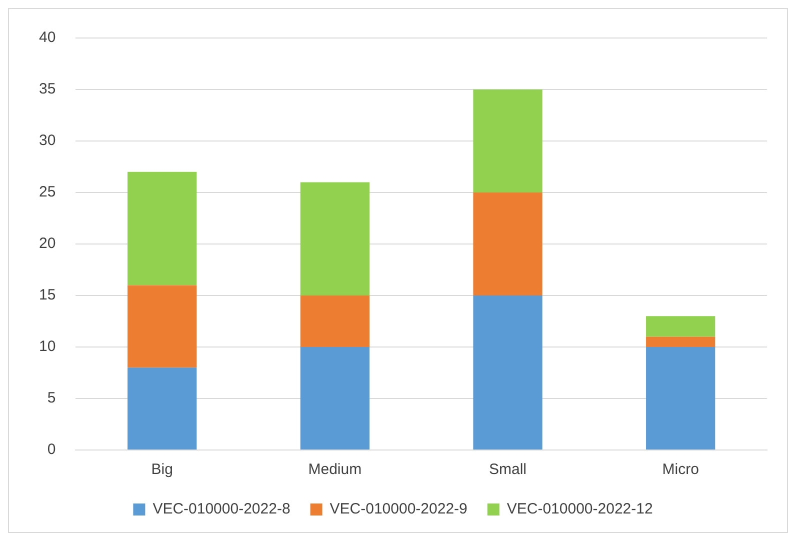  I want to click on y-tick-label: 0, so click(51, 449).